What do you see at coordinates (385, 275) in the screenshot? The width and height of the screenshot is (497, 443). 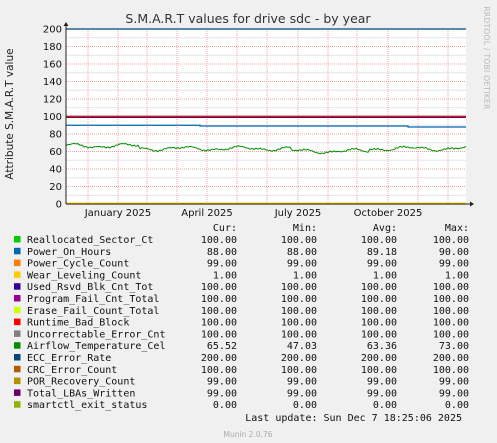 I see `legend-avg-value: 1.00` at bounding box center [385, 275].